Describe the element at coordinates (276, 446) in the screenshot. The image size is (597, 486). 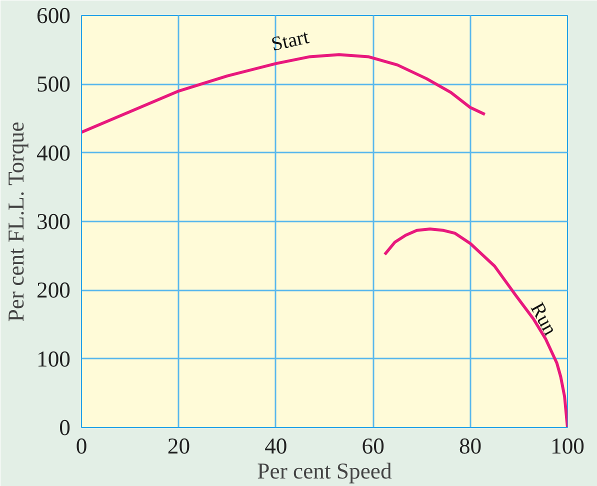
I see `x-tick-label: 40` at that location.